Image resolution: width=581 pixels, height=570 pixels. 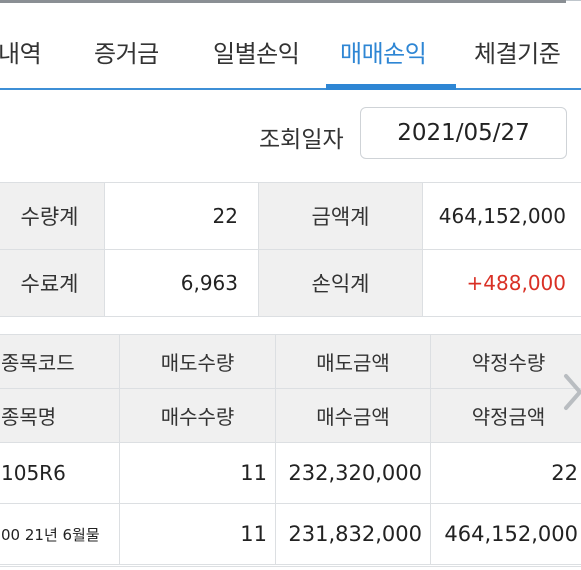 I want to click on col-header-contract-amount: 약정금액, so click(x=505, y=415).